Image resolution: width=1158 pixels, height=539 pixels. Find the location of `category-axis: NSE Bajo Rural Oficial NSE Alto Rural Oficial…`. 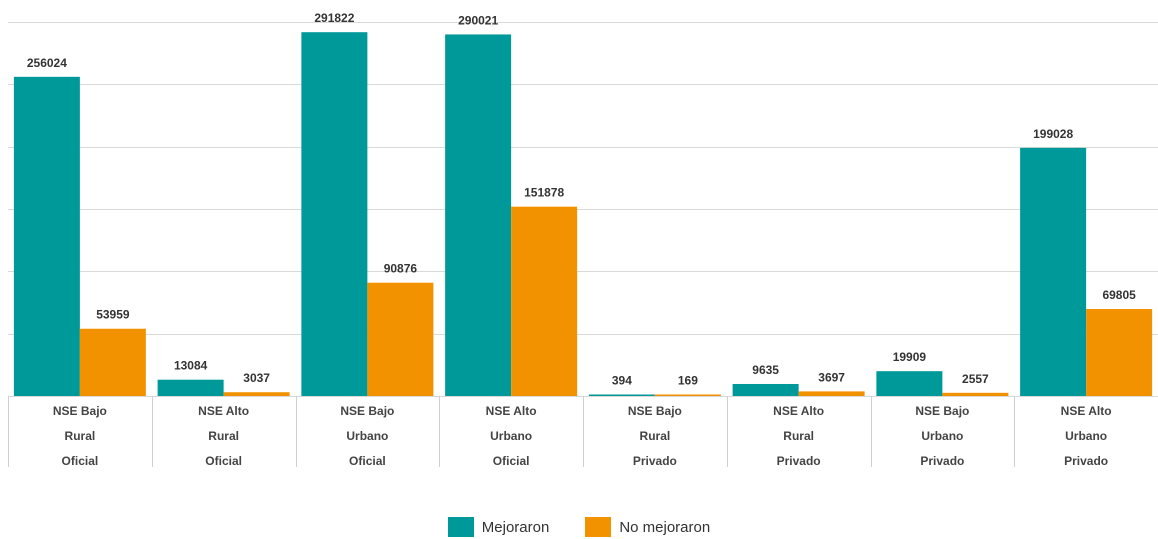

category-axis: NSE Bajo Rural Oficial NSE Alto Rural Oficial… is located at coordinates (560, 432).